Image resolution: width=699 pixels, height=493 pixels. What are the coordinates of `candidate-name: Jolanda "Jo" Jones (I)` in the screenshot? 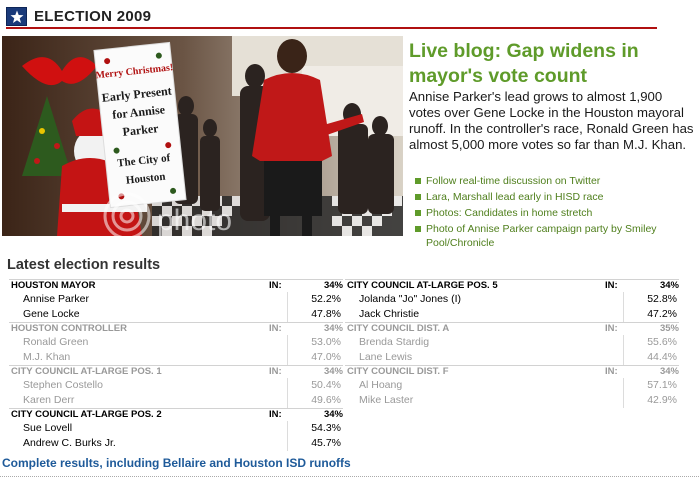 It's located at (410, 299).